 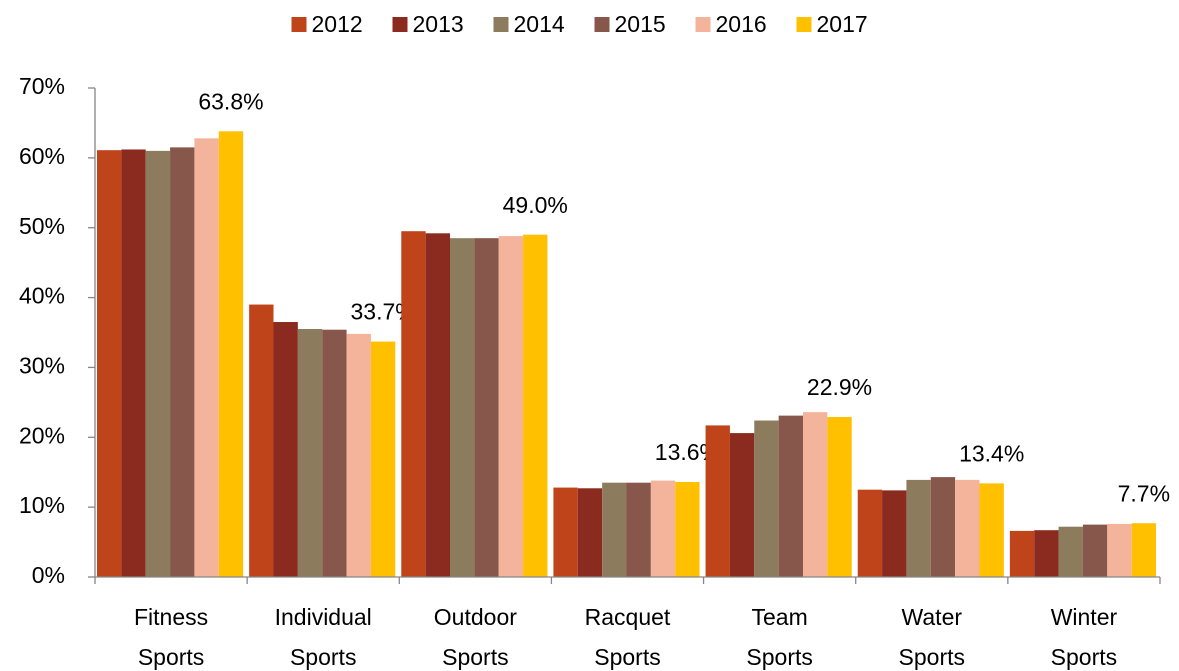 What do you see at coordinates (171, 637) in the screenshot?
I see `x-tick-label: Fitness Sports` at bounding box center [171, 637].